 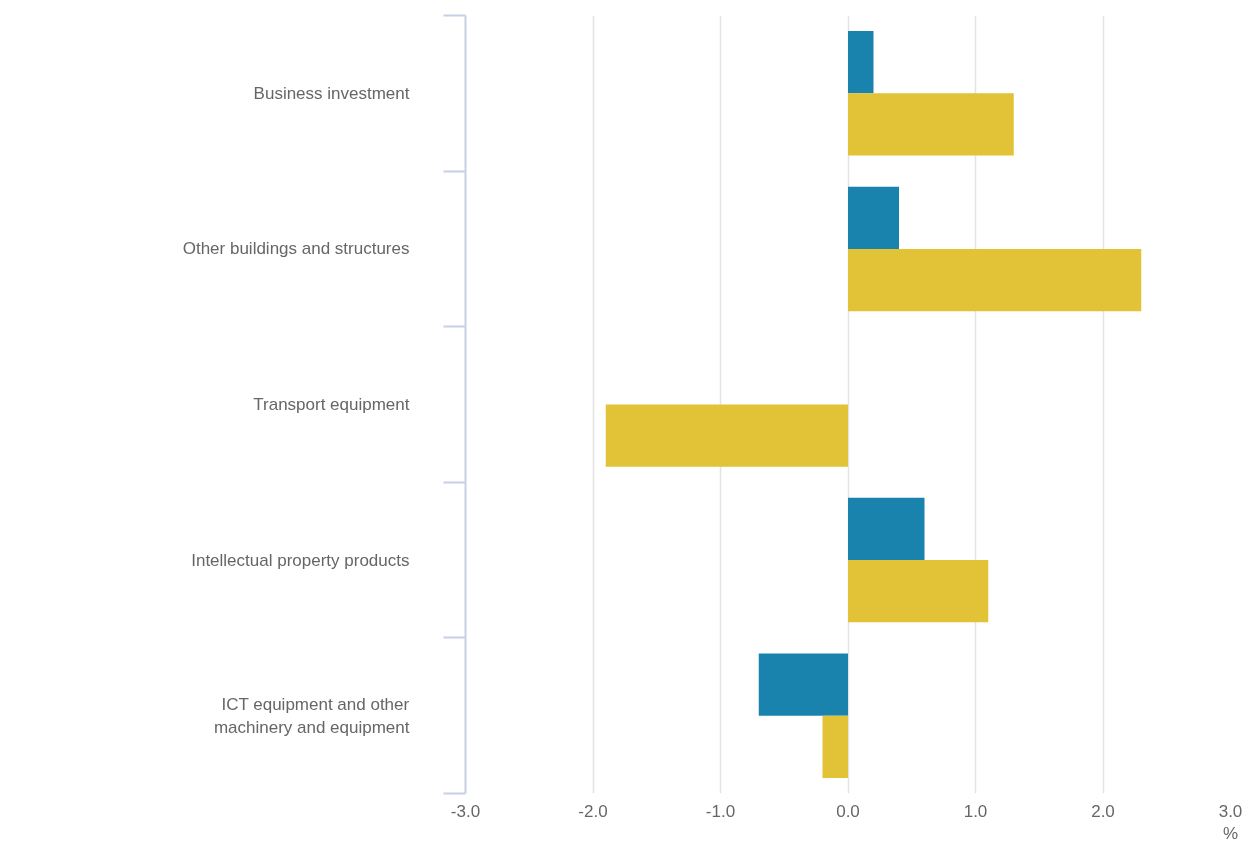 I want to click on x-axis-title: %, so click(x=1230, y=833).